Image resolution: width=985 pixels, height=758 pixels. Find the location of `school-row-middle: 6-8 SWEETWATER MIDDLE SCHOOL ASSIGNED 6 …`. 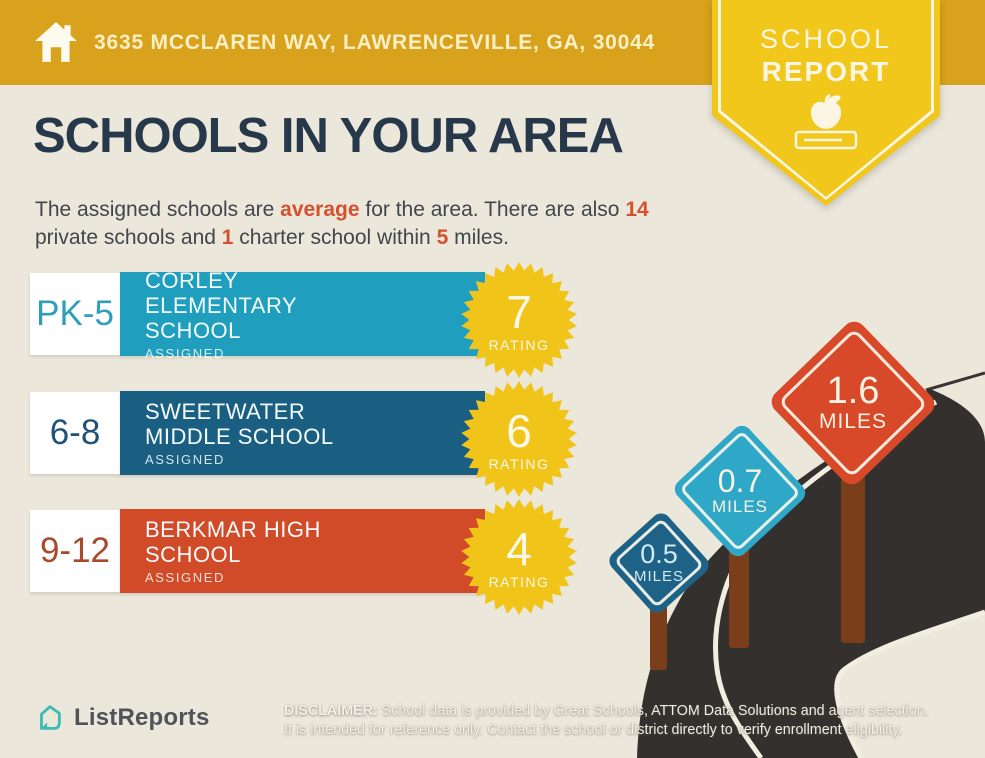

school-row-middle: 6-8 SWEETWATER MIDDLE SCHOOL ASSIGNED 6 … is located at coordinates (310, 439).